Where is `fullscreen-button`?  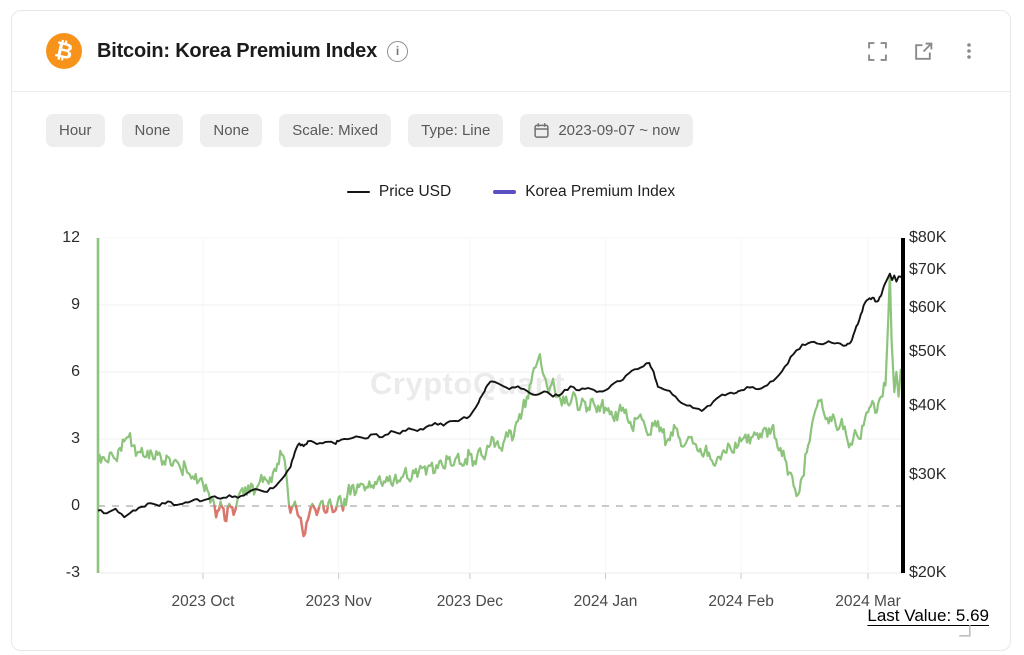
fullscreen-button is located at coordinates (877, 51).